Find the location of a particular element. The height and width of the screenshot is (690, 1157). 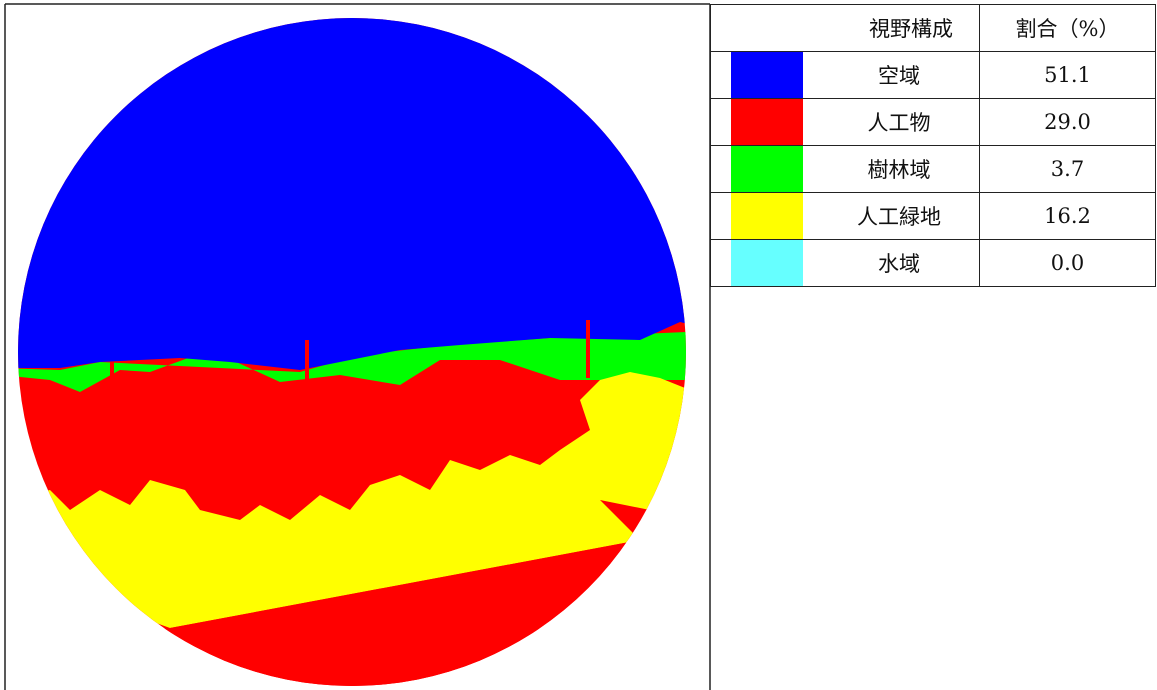

header-cell: 視野構成 is located at coordinates (845, 28).